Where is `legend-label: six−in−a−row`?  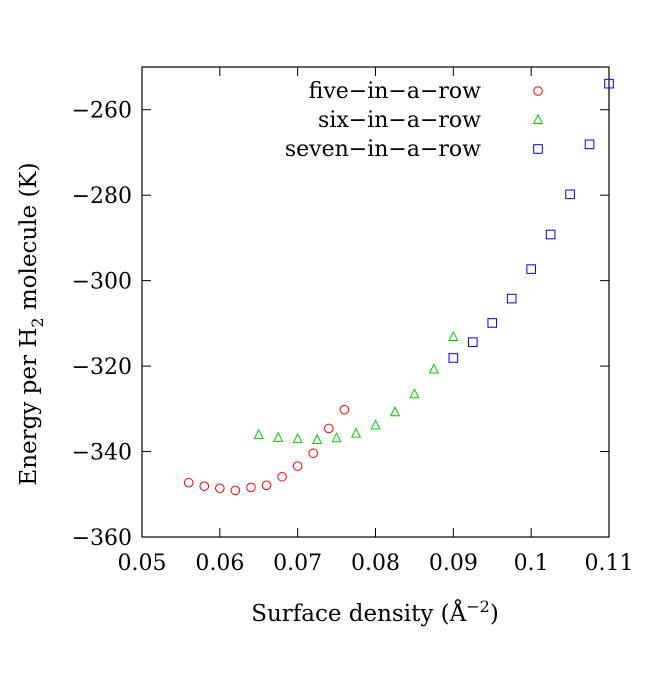
legend-label: six−in−a−row is located at coordinates (399, 120).